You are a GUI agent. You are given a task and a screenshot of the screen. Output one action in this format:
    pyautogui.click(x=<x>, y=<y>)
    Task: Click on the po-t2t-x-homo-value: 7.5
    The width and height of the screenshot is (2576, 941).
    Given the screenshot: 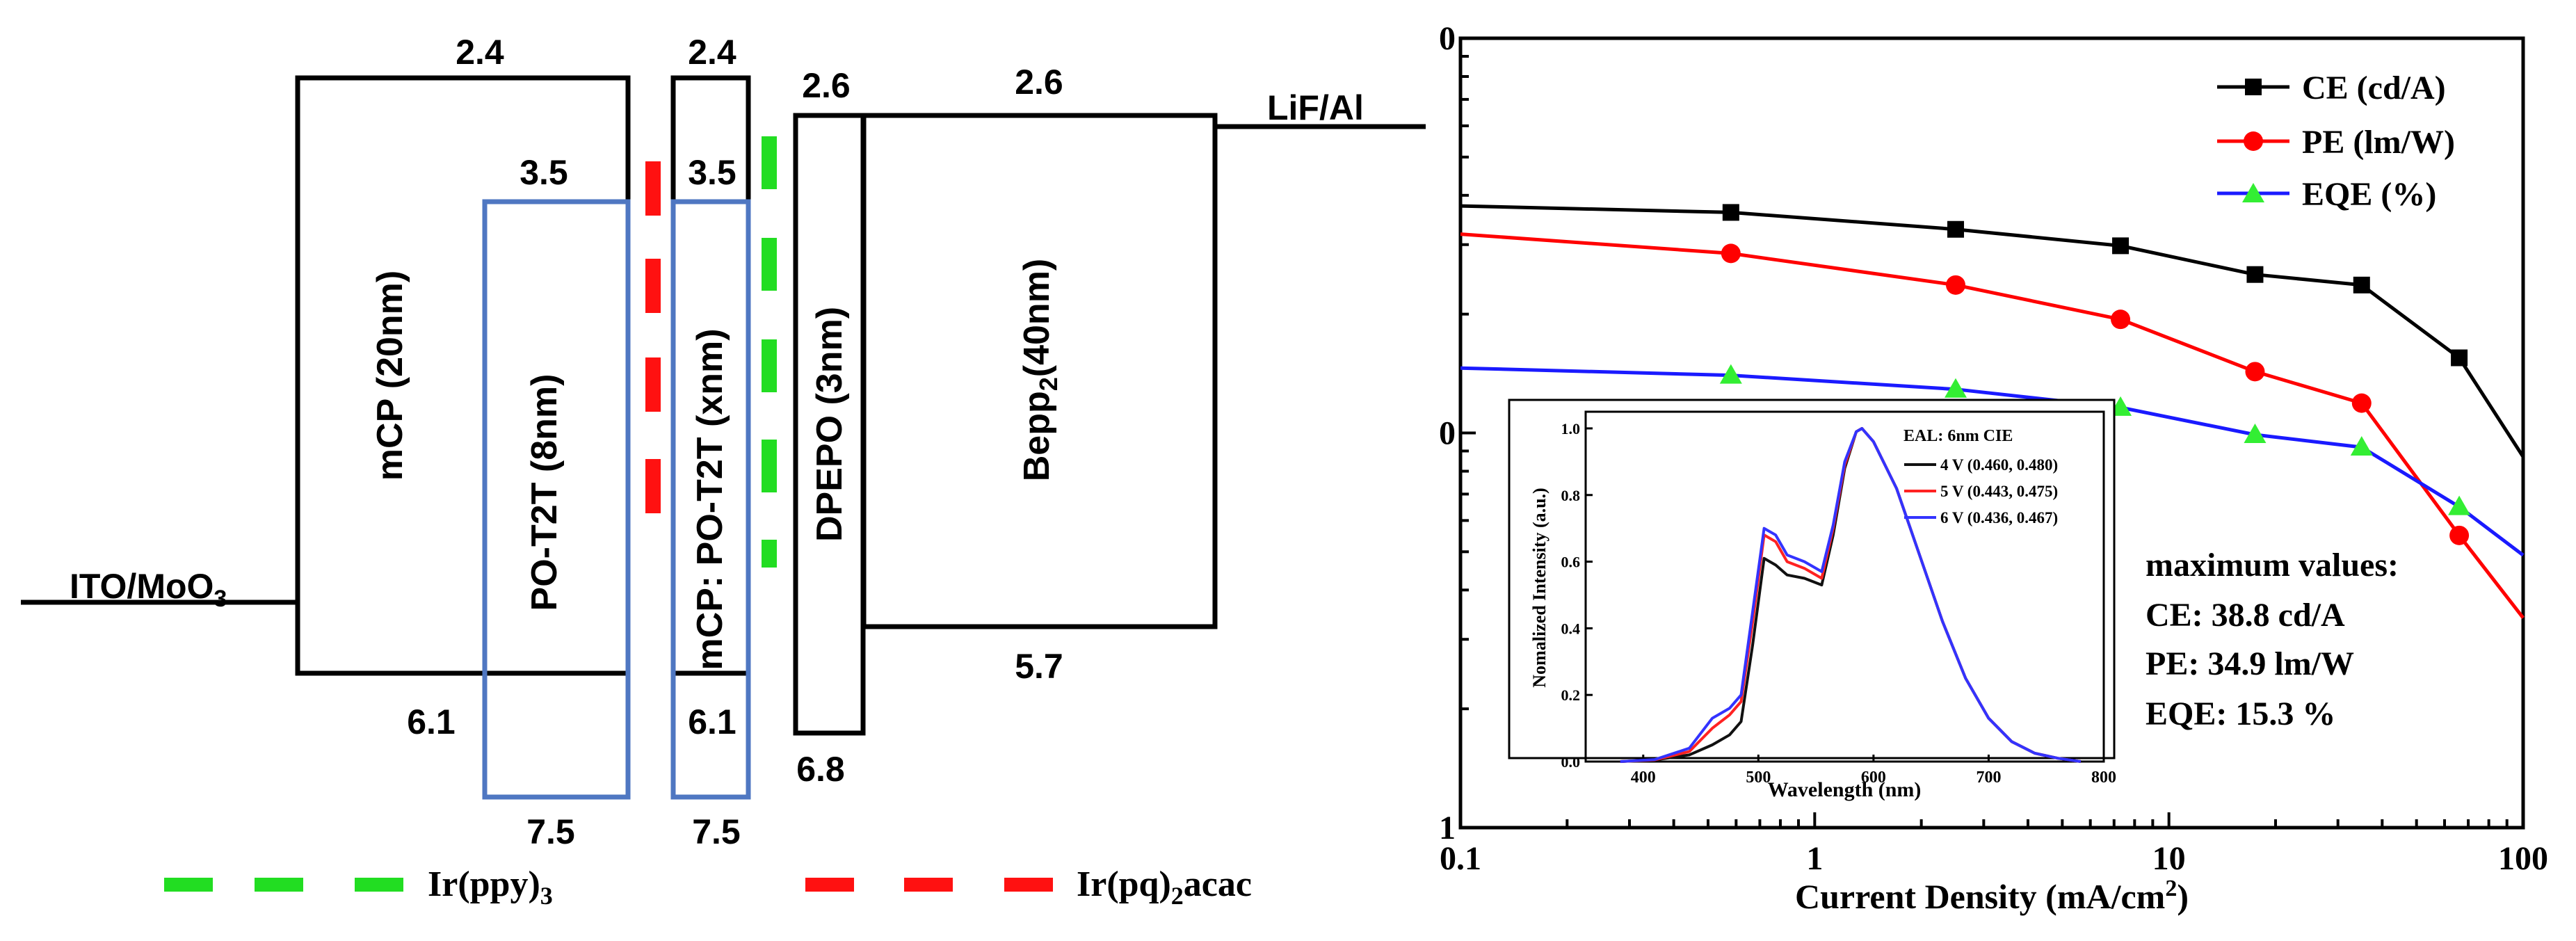 What is the action you would take?
    pyautogui.click(x=717, y=831)
    